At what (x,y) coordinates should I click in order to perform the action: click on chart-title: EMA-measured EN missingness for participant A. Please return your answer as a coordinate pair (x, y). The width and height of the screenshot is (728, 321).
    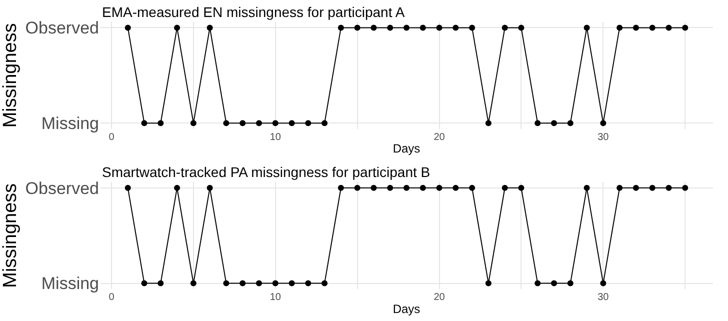
    Looking at the image, I should click on (254, 12).